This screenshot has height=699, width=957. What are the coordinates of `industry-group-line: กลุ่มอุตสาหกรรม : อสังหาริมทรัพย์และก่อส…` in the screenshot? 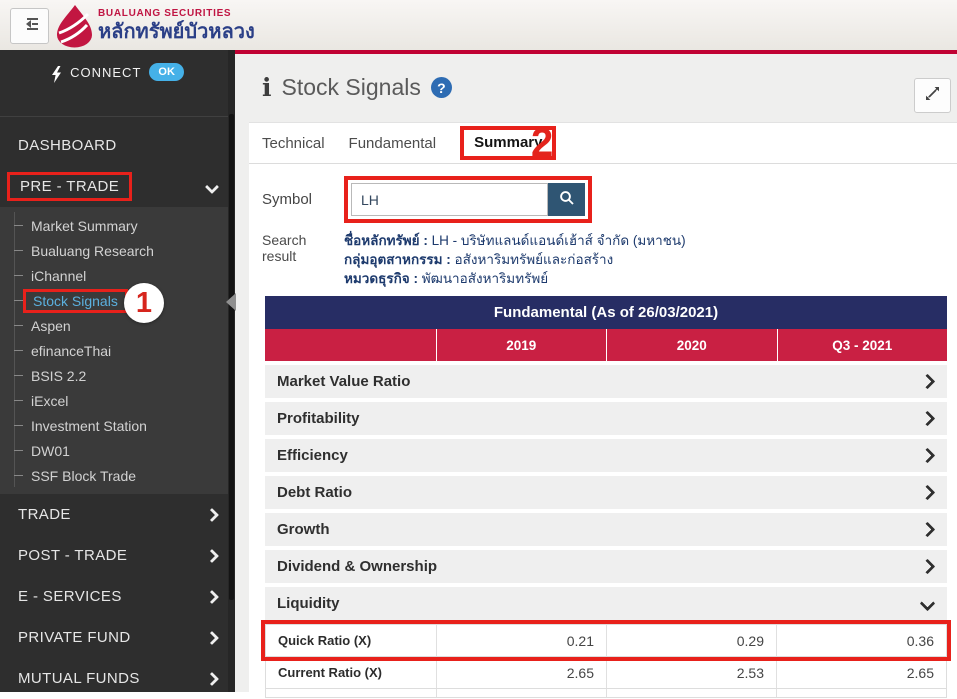 It's located at (479, 259).